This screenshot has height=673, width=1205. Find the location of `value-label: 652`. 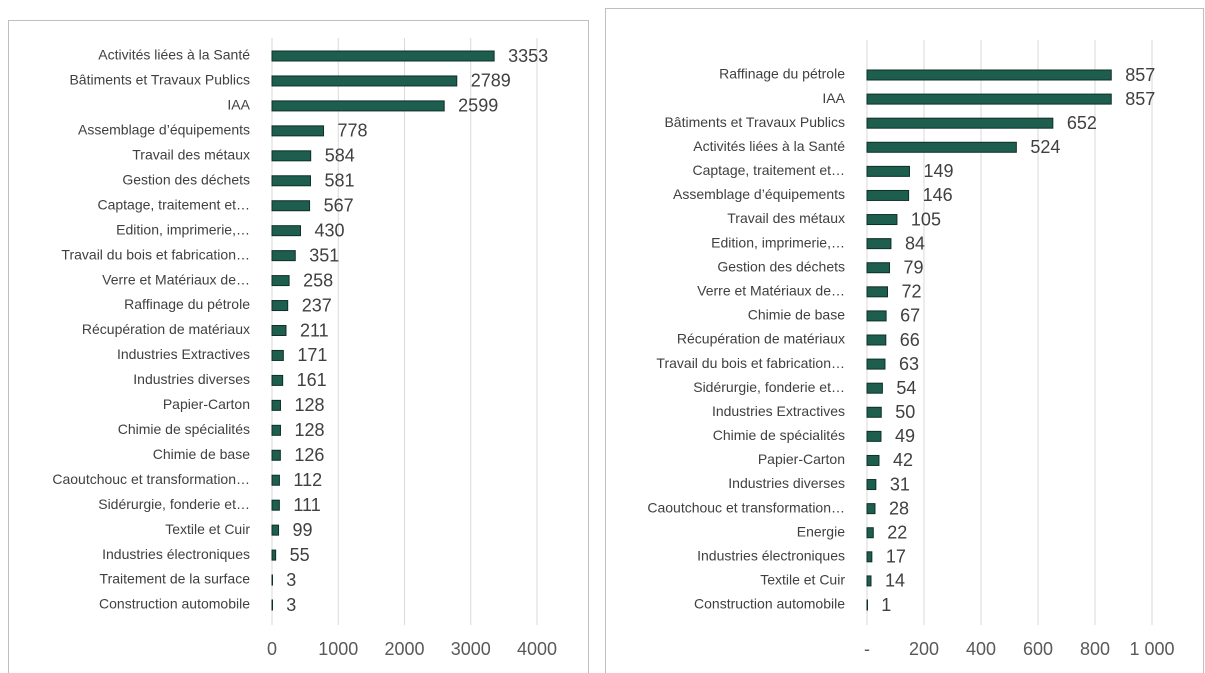

value-label: 652 is located at coordinates (1082, 123).